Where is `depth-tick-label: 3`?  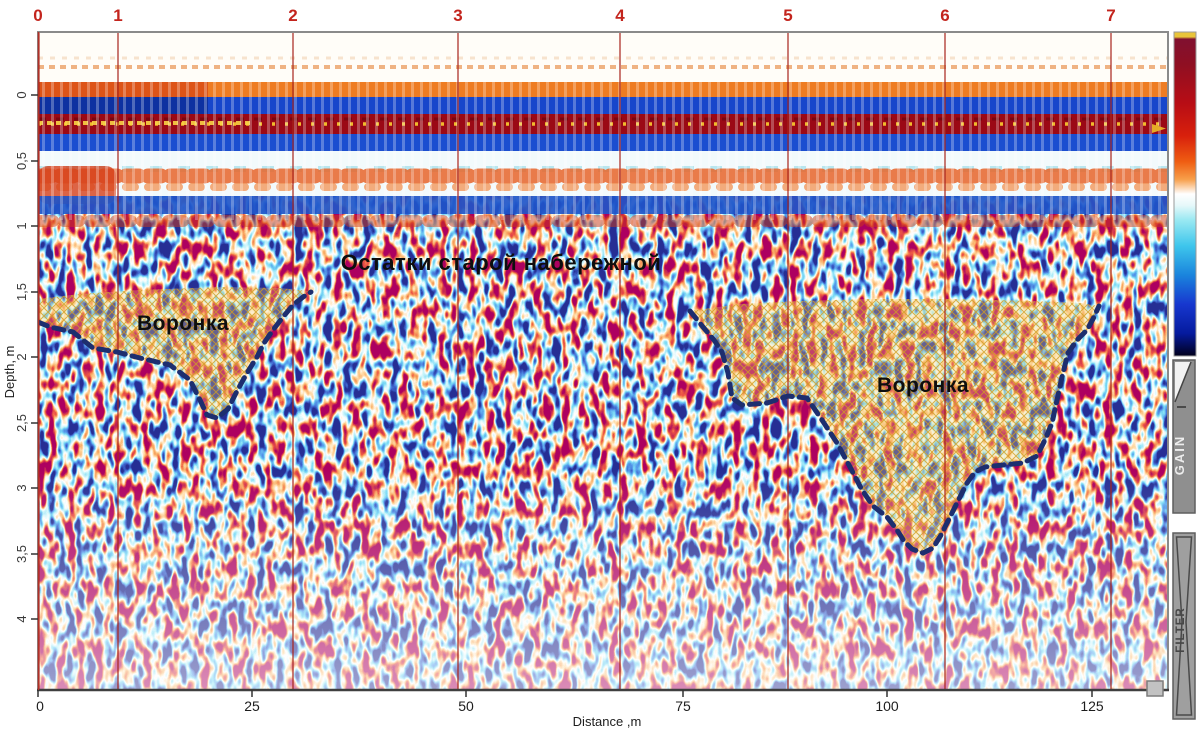
depth-tick-label: 3 is located at coordinates (21, 487).